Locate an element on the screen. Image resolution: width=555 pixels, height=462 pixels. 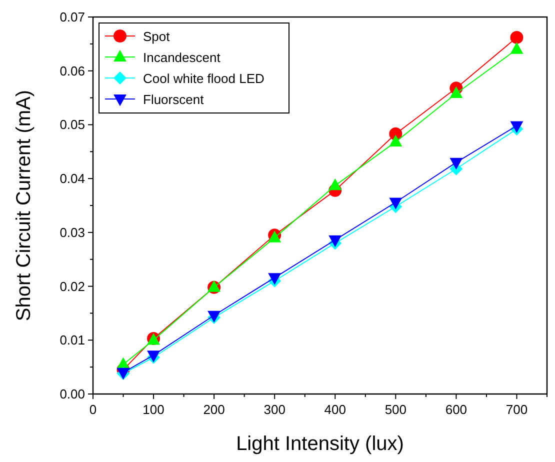
x-tick-label: 400 is located at coordinates (335, 409).